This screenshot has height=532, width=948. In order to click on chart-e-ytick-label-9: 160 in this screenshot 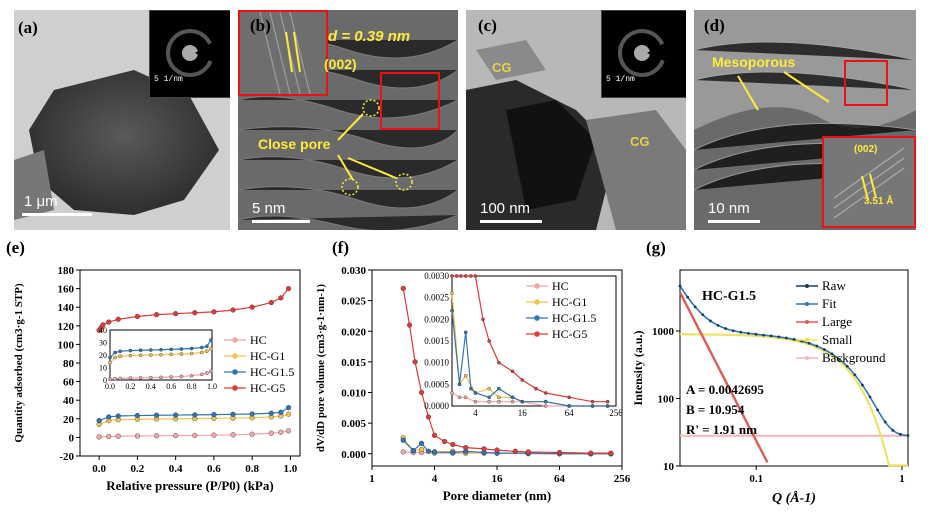, I will do `click(66, 290)`.